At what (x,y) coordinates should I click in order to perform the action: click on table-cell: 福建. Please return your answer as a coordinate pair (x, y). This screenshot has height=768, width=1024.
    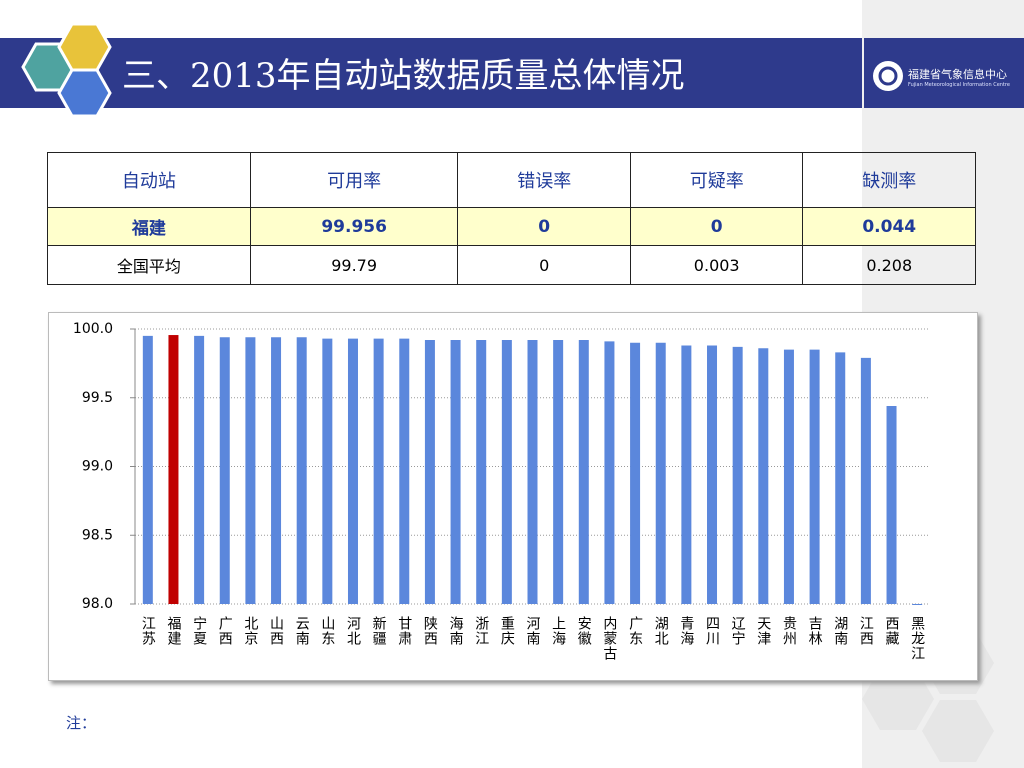
    Looking at the image, I should click on (149, 226).